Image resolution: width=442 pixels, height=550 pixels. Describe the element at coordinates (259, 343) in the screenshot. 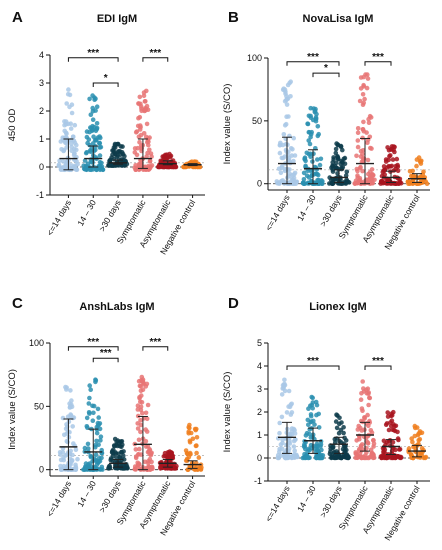

I see `y-tick-label: 5` at that location.